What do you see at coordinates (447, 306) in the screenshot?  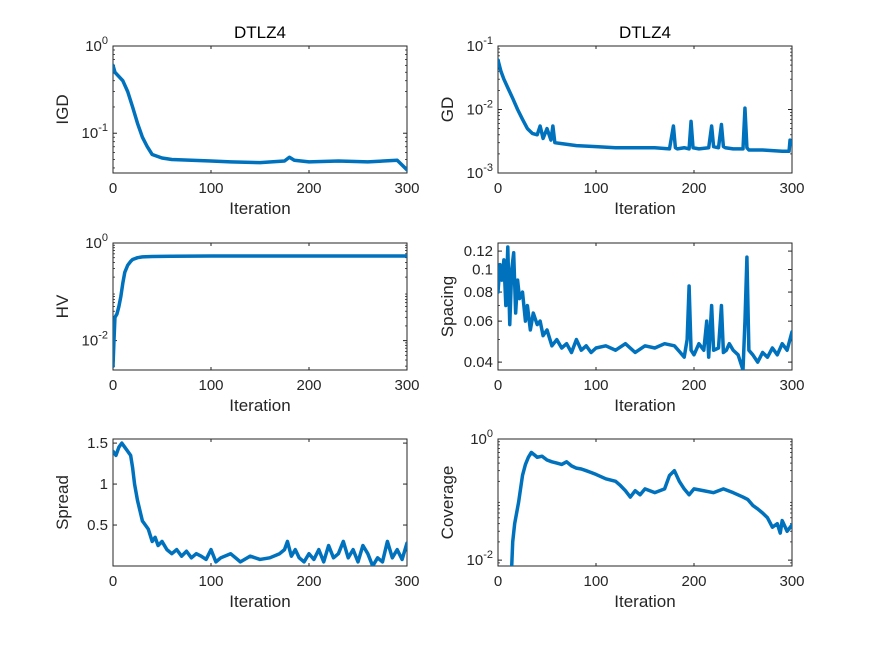 I see `y-axis-label: Spacing` at bounding box center [447, 306].